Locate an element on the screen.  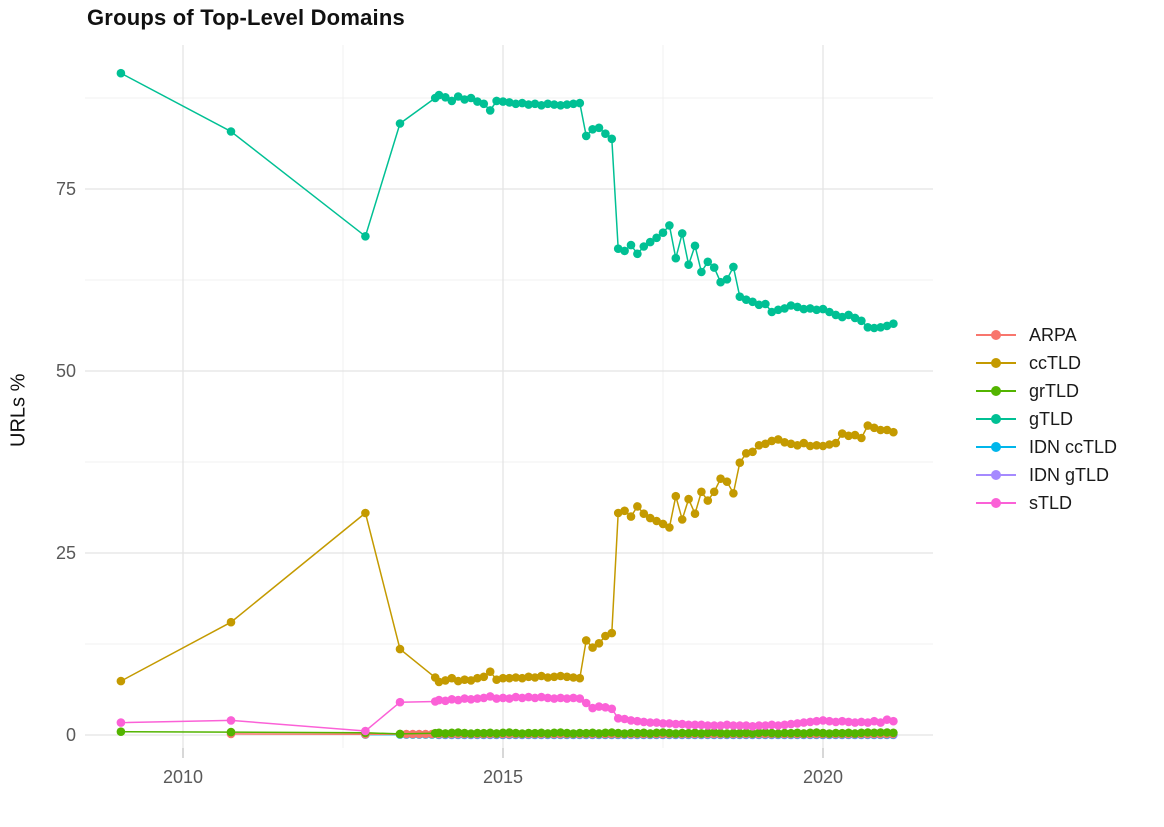
x-tick-label: 2010 is located at coordinates (183, 777).